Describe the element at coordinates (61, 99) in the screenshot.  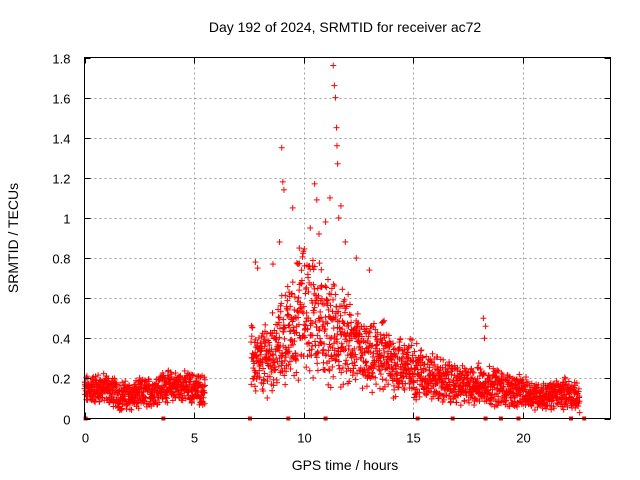
I see `y-tick-label: 1.6` at that location.